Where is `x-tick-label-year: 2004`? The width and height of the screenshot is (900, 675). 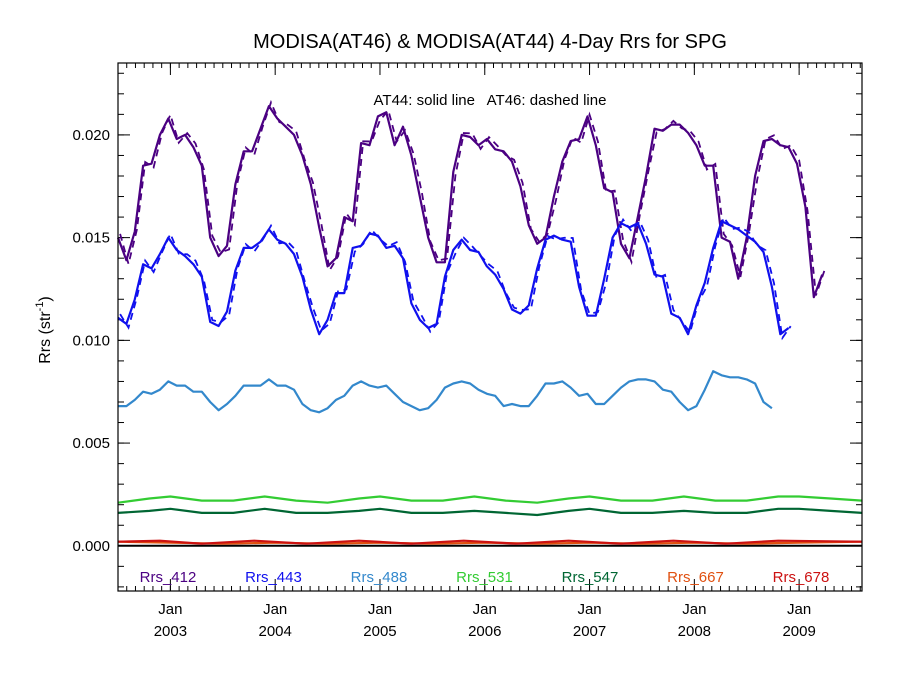 x-tick-label-year: 2004 is located at coordinates (274, 631).